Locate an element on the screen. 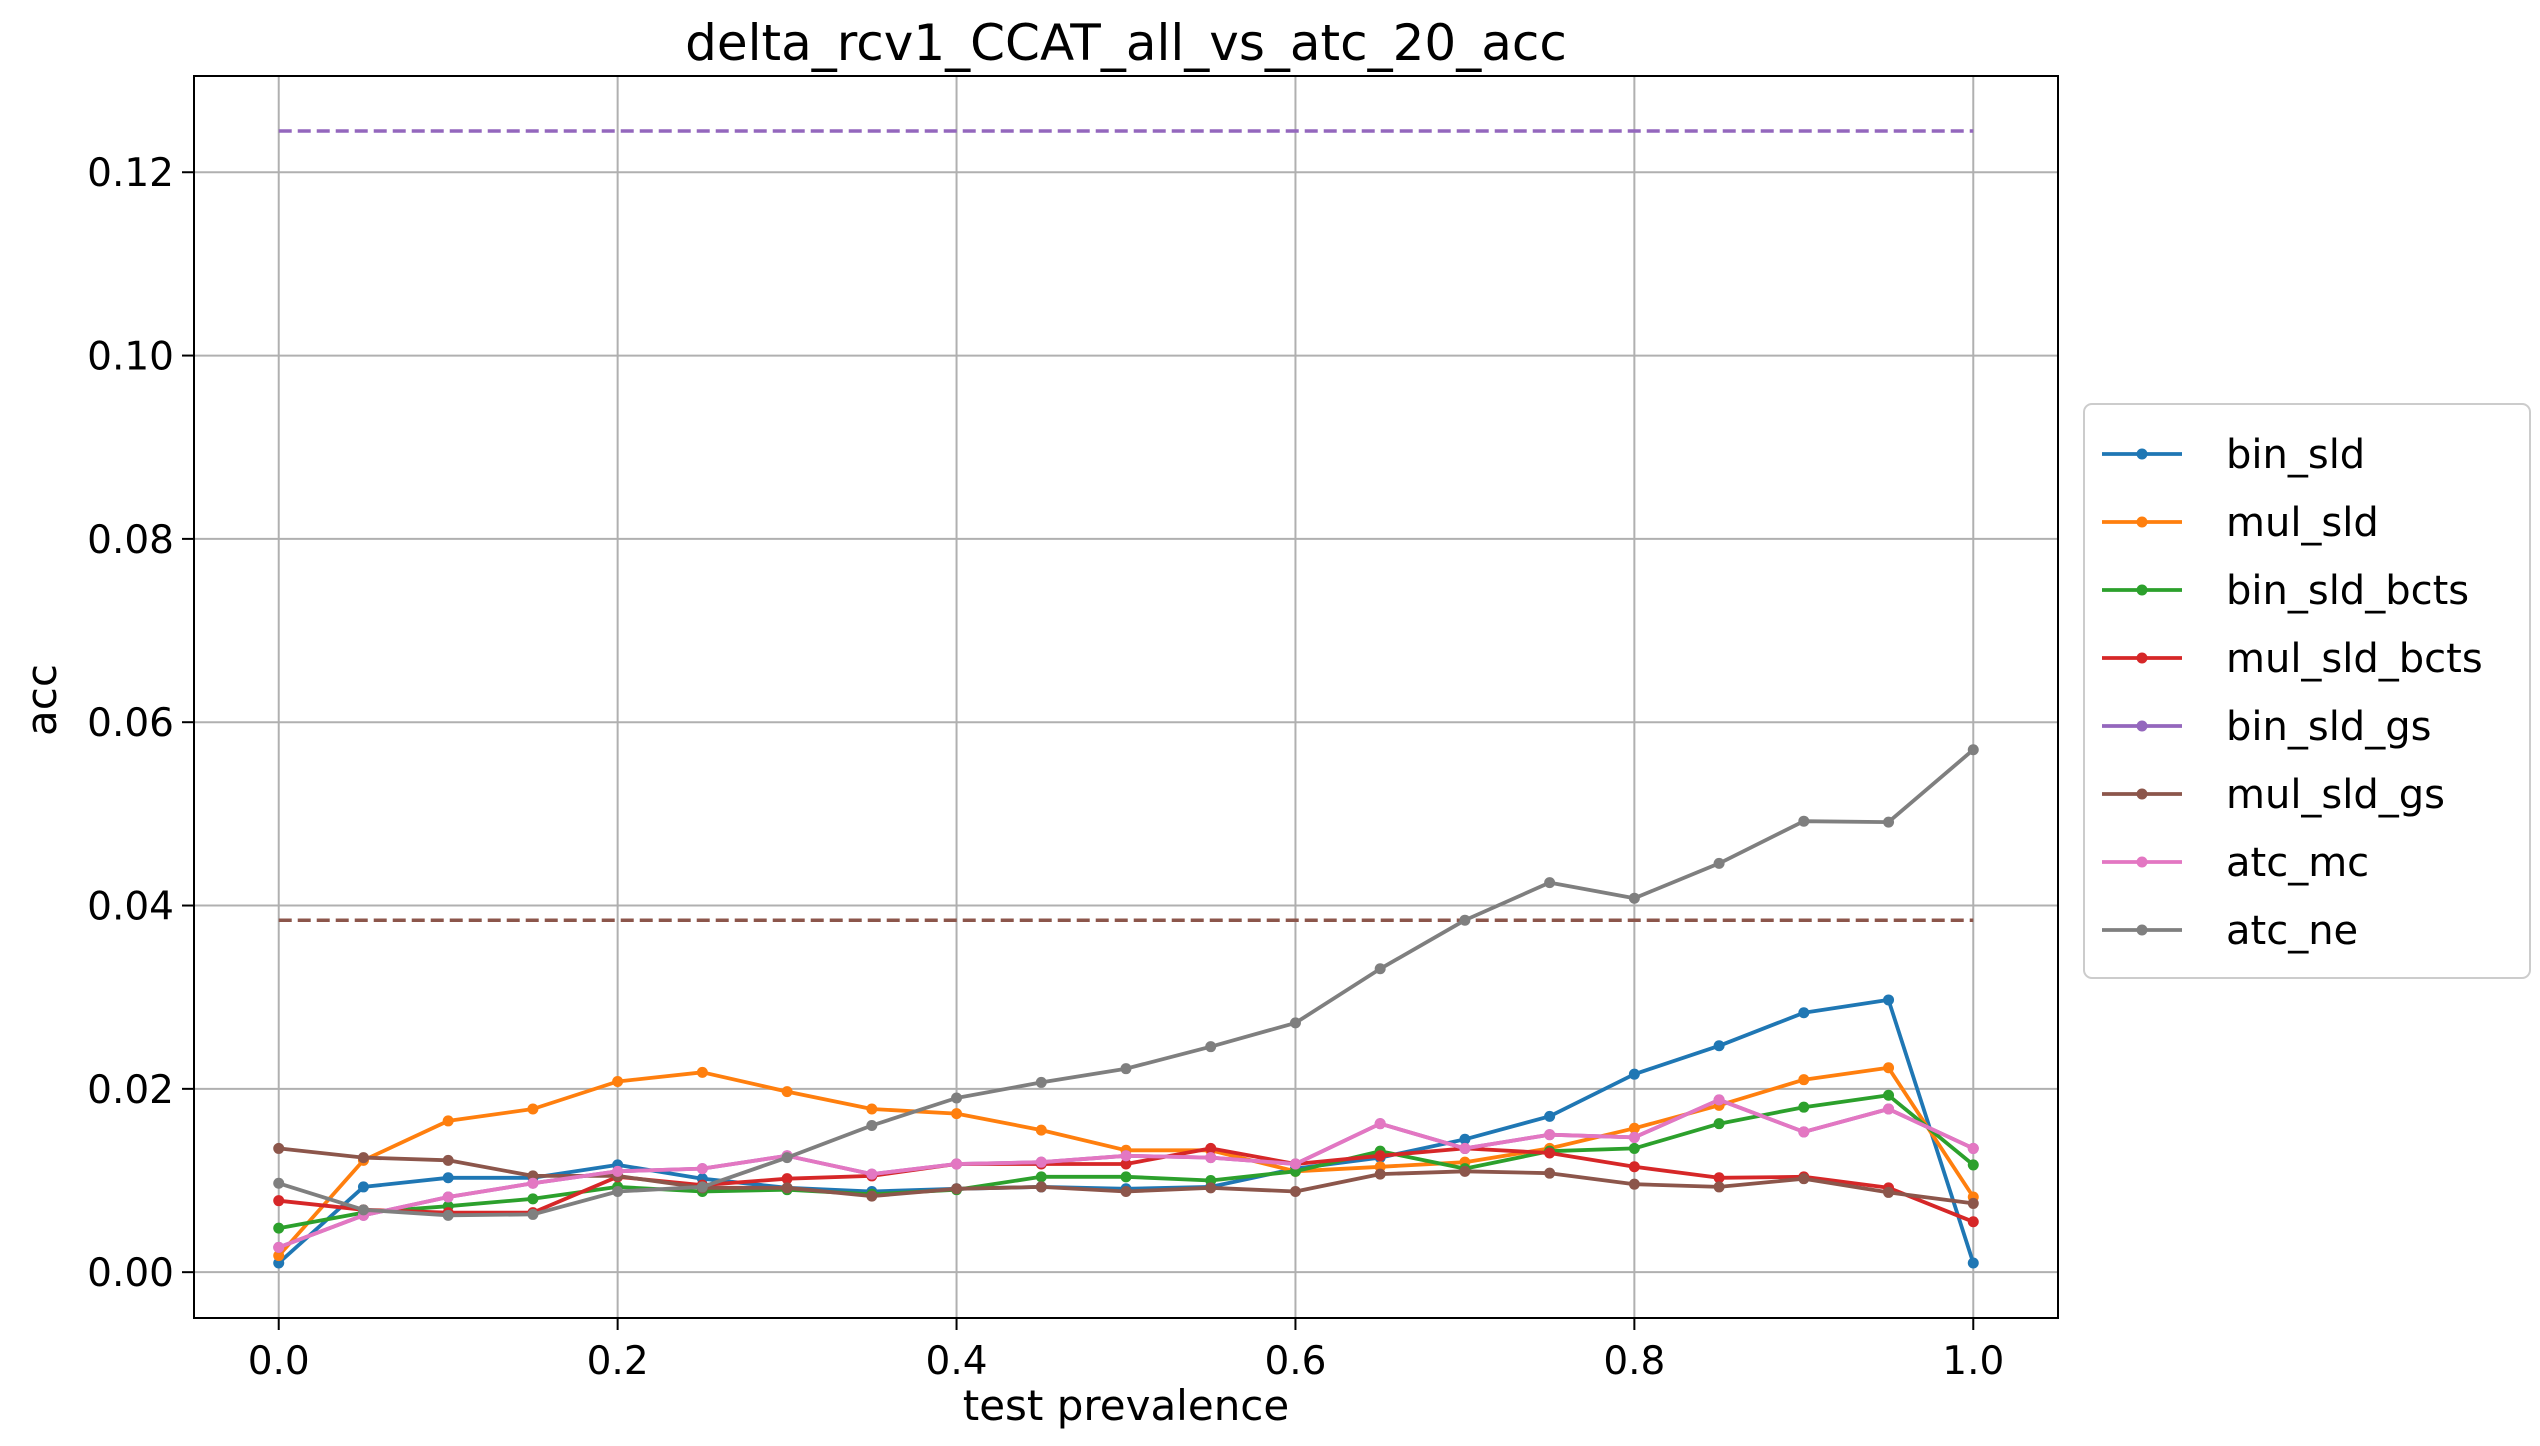  y-tick-label: 0.02 is located at coordinates (130, 1090).